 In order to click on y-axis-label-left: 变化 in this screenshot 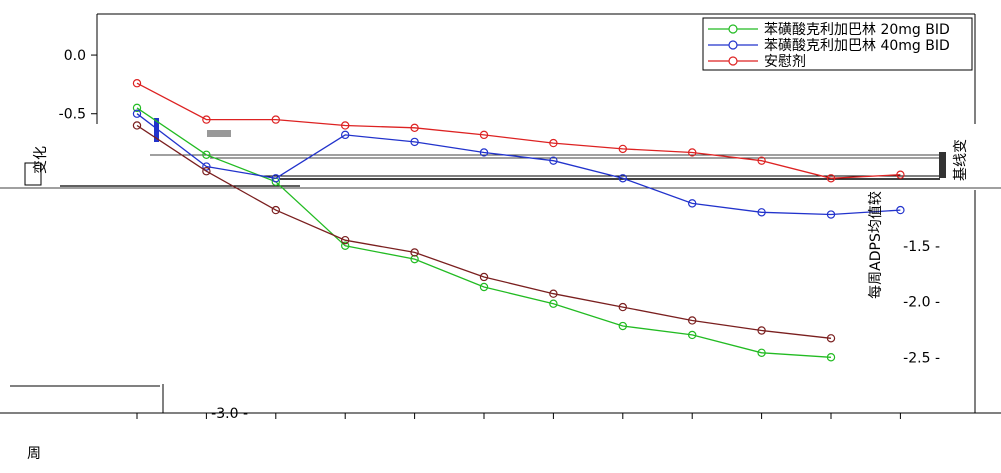, I will do `click(41, 160)`.